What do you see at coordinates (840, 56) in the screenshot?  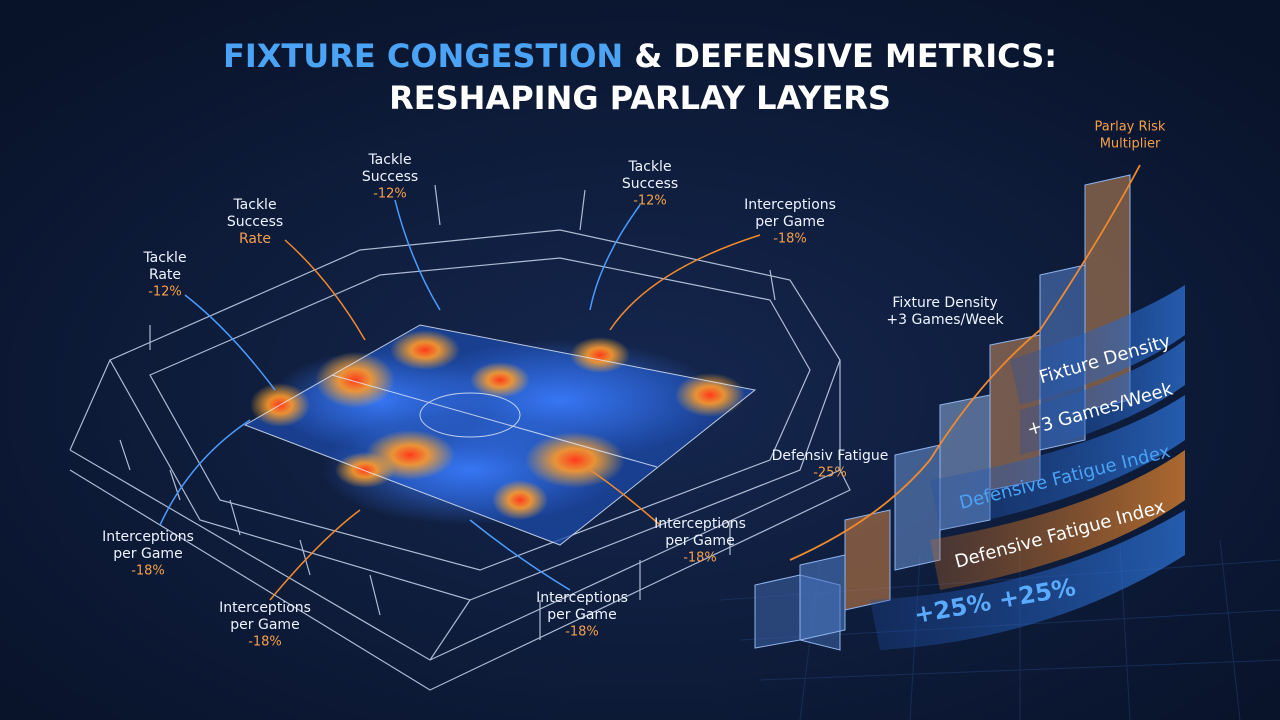 I see `title-part: & DEFENSIVE METRICS:` at bounding box center [840, 56].